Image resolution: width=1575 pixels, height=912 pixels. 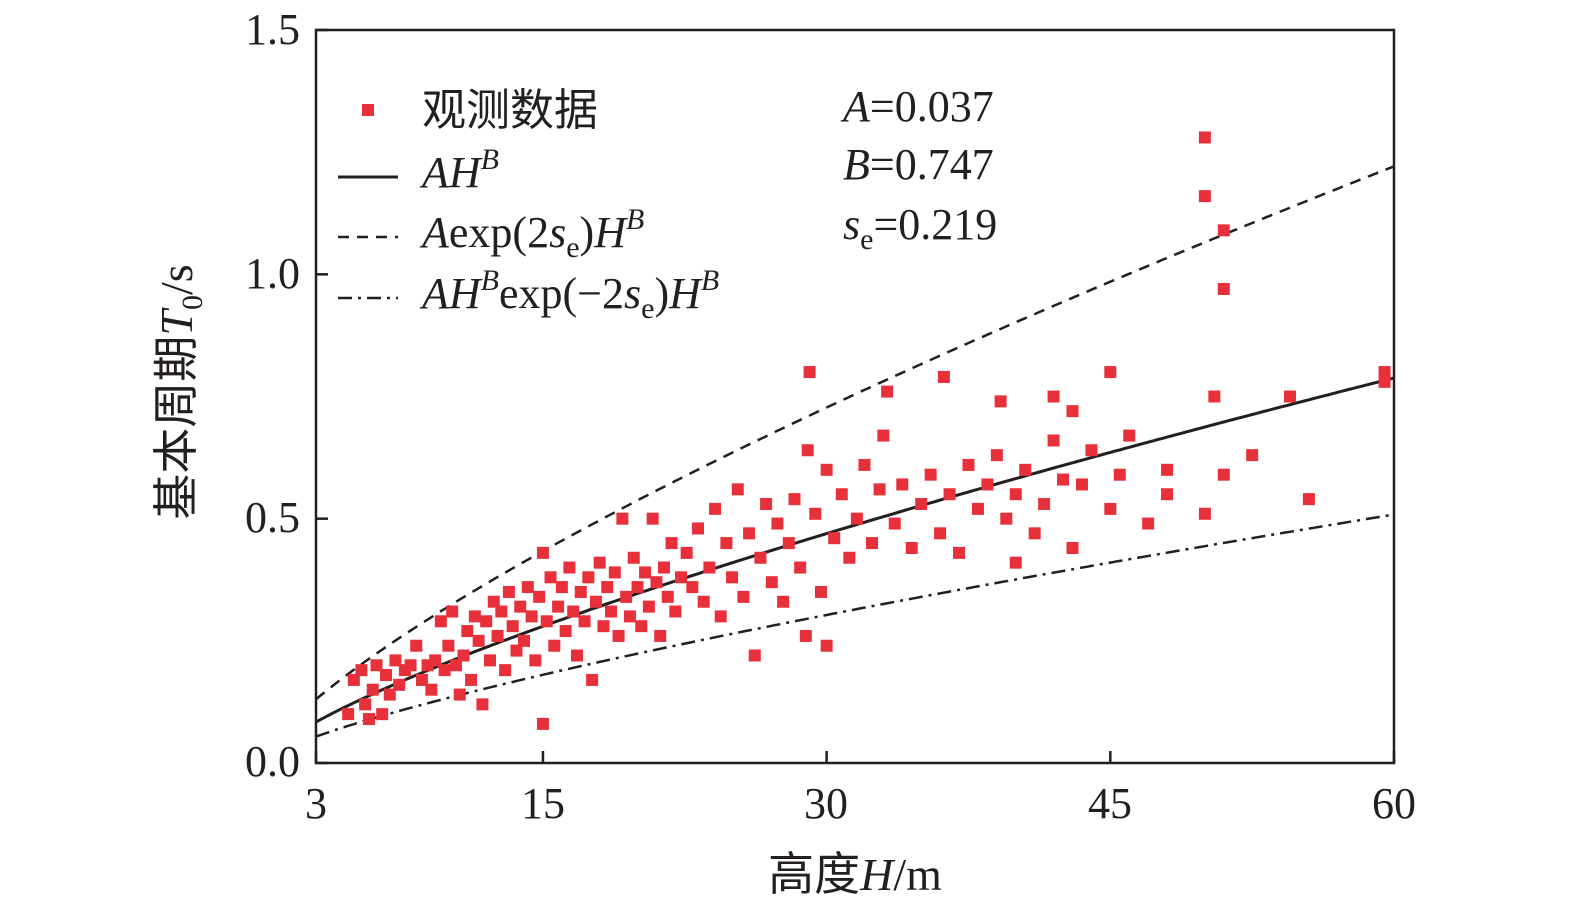 What do you see at coordinates (272, 273) in the screenshot?
I see `y-tick-label-2: 1.0` at bounding box center [272, 273].